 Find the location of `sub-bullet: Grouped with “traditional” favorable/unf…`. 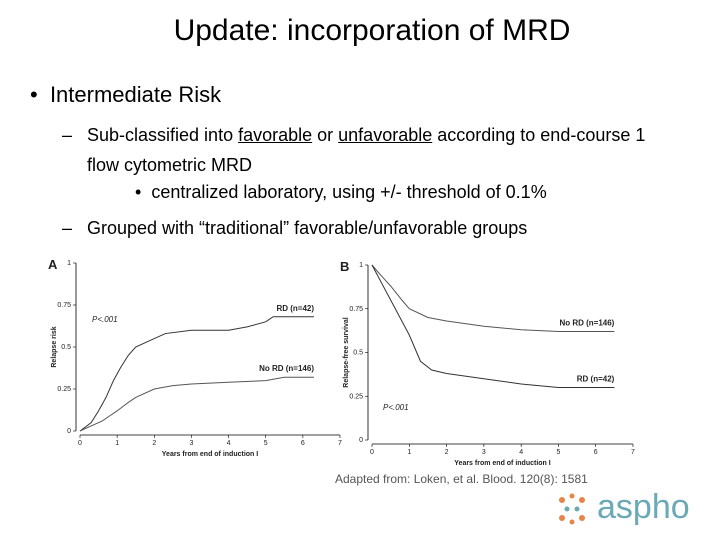

sub-bullet: Grouped with “traditional” favorable/unf… is located at coordinates (307, 228).